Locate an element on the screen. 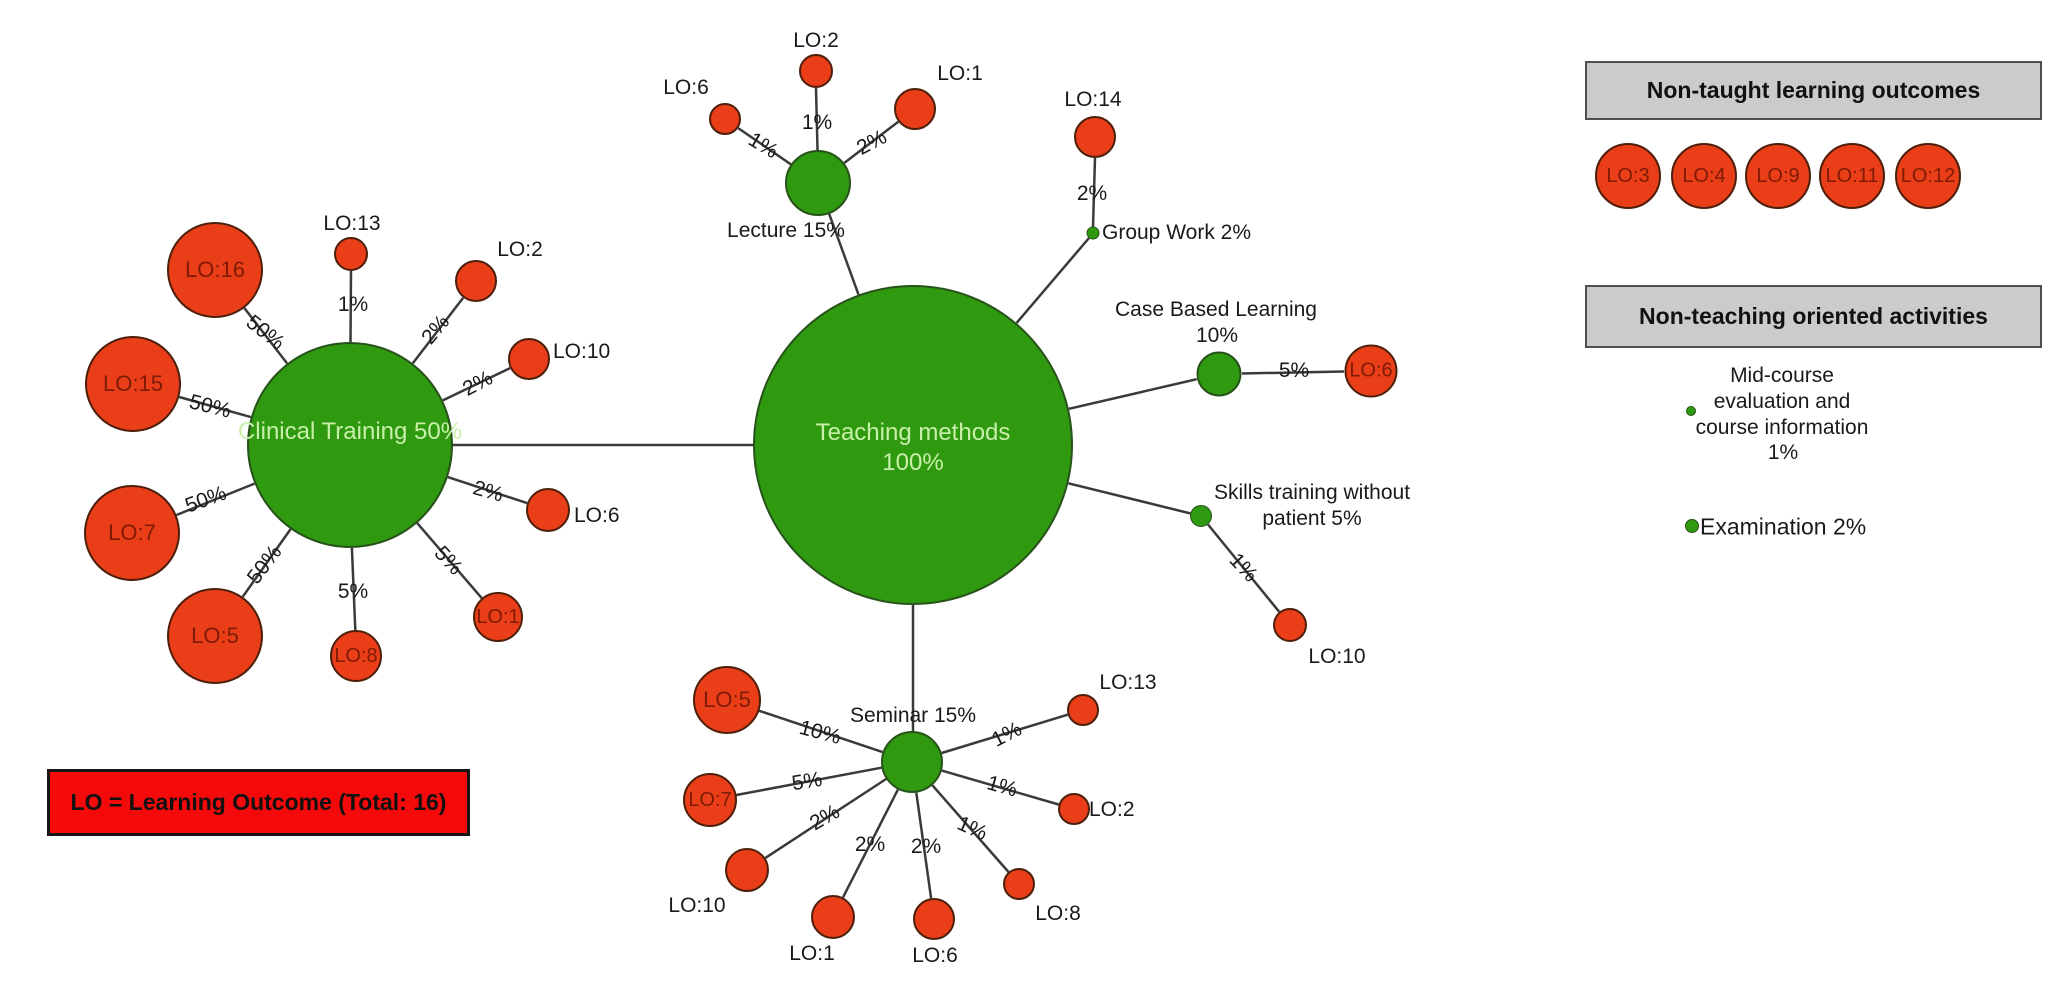  clinical-lo16-label: LO:16 is located at coordinates (215, 269).